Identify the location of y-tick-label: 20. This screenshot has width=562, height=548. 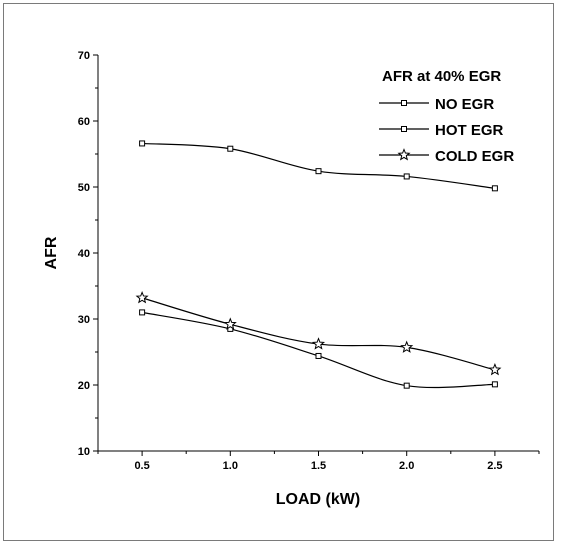
(84, 386).